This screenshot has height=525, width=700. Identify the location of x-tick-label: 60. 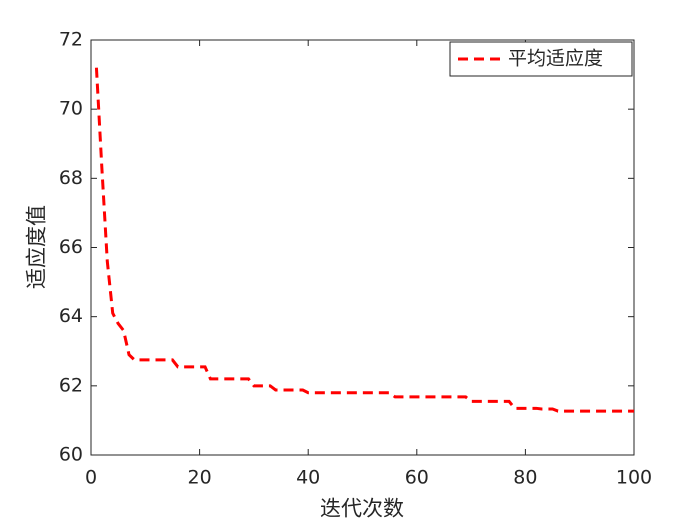
(417, 478).